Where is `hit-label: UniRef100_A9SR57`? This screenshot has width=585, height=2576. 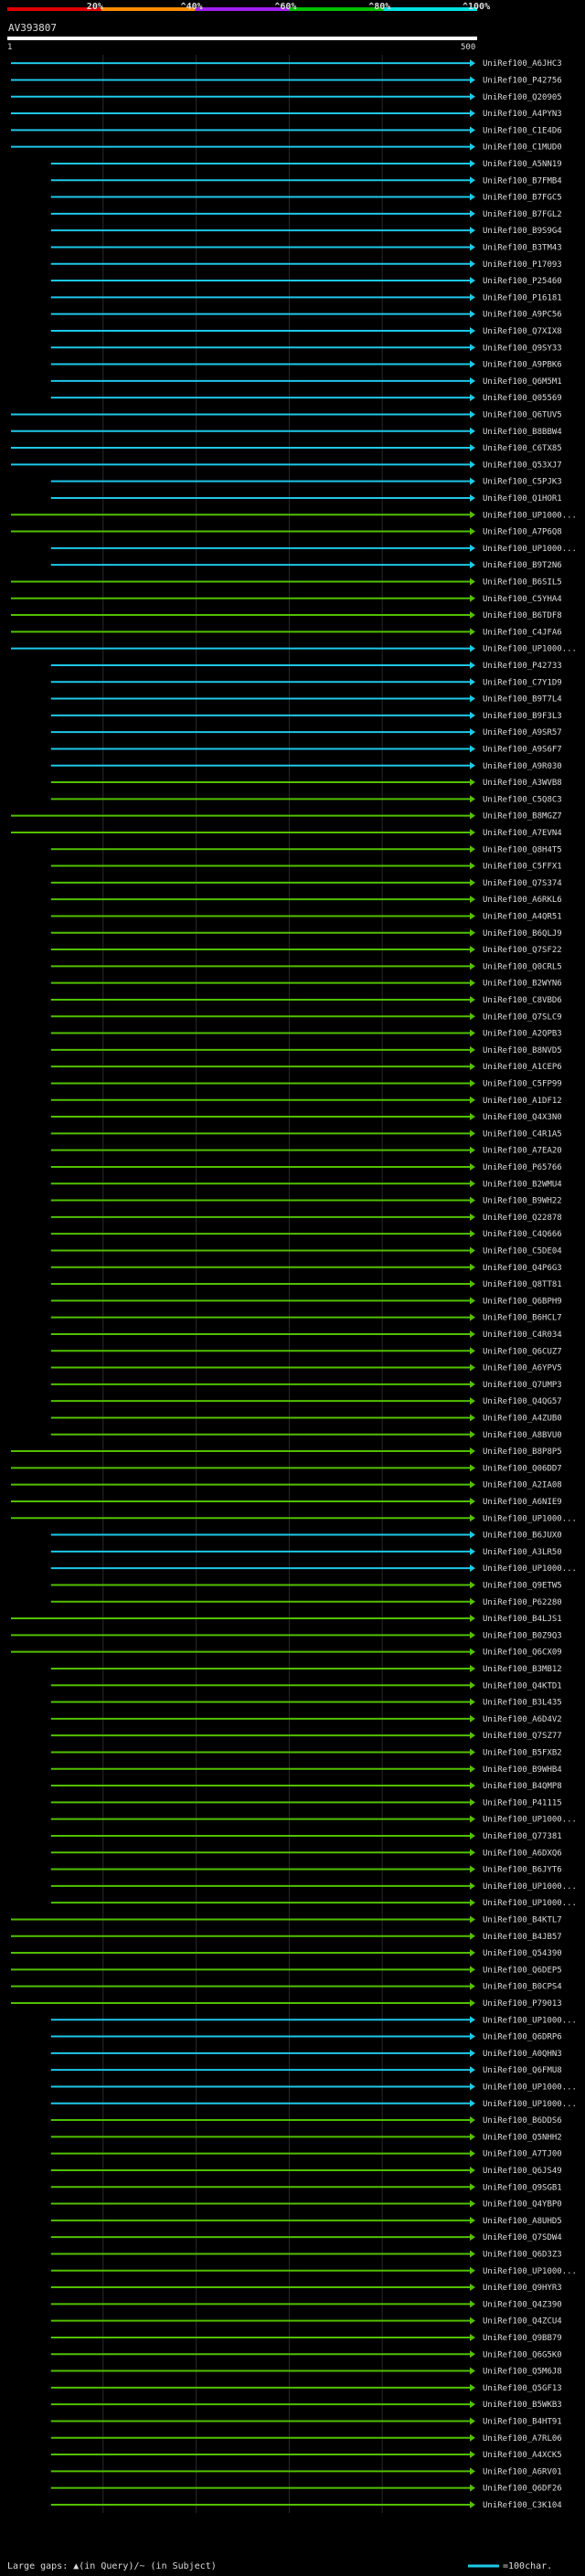
hit-label: UniRef100_A9SR57 is located at coordinates (522, 732).